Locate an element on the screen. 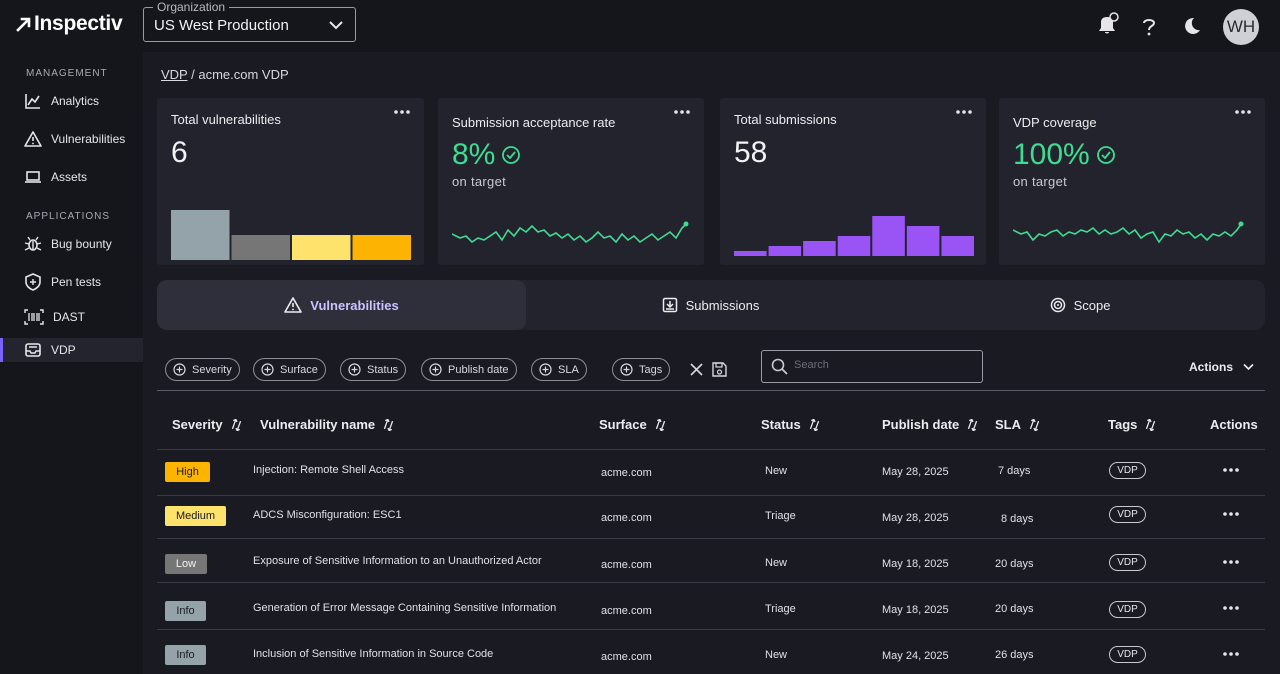  sla: 8 days is located at coordinates (1017, 519).